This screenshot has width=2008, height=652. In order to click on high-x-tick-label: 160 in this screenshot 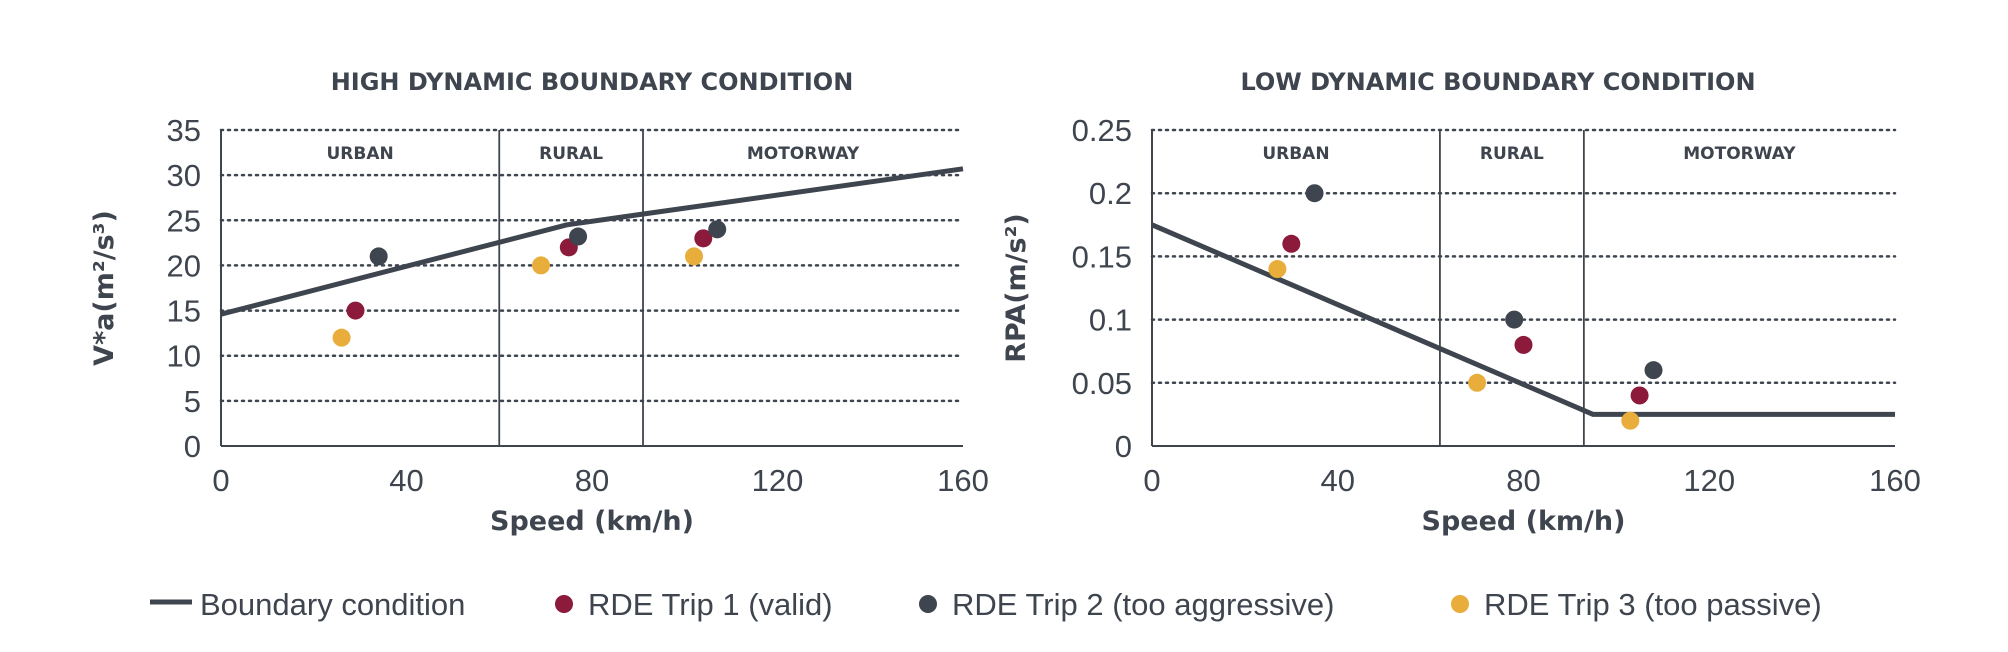, I will do `click(963, 480)`.